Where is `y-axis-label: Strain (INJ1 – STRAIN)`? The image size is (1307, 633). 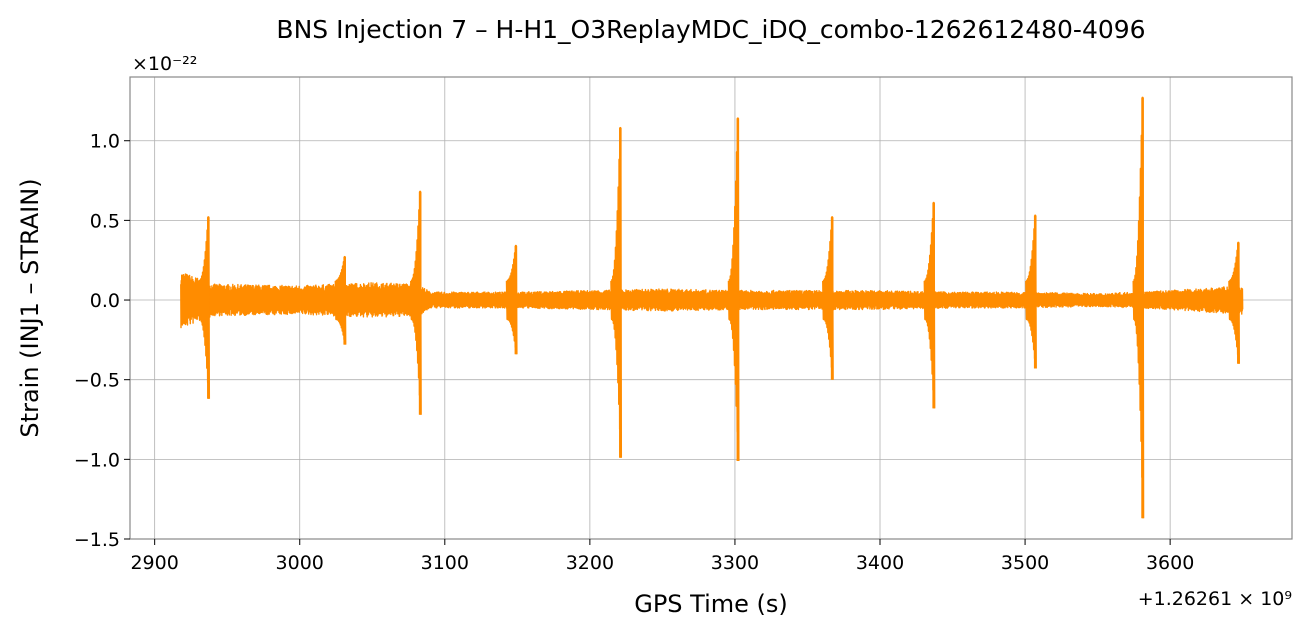 y-axis-label: Strain (INJ1 – STRAIN) is located at coordinates (30, 307).